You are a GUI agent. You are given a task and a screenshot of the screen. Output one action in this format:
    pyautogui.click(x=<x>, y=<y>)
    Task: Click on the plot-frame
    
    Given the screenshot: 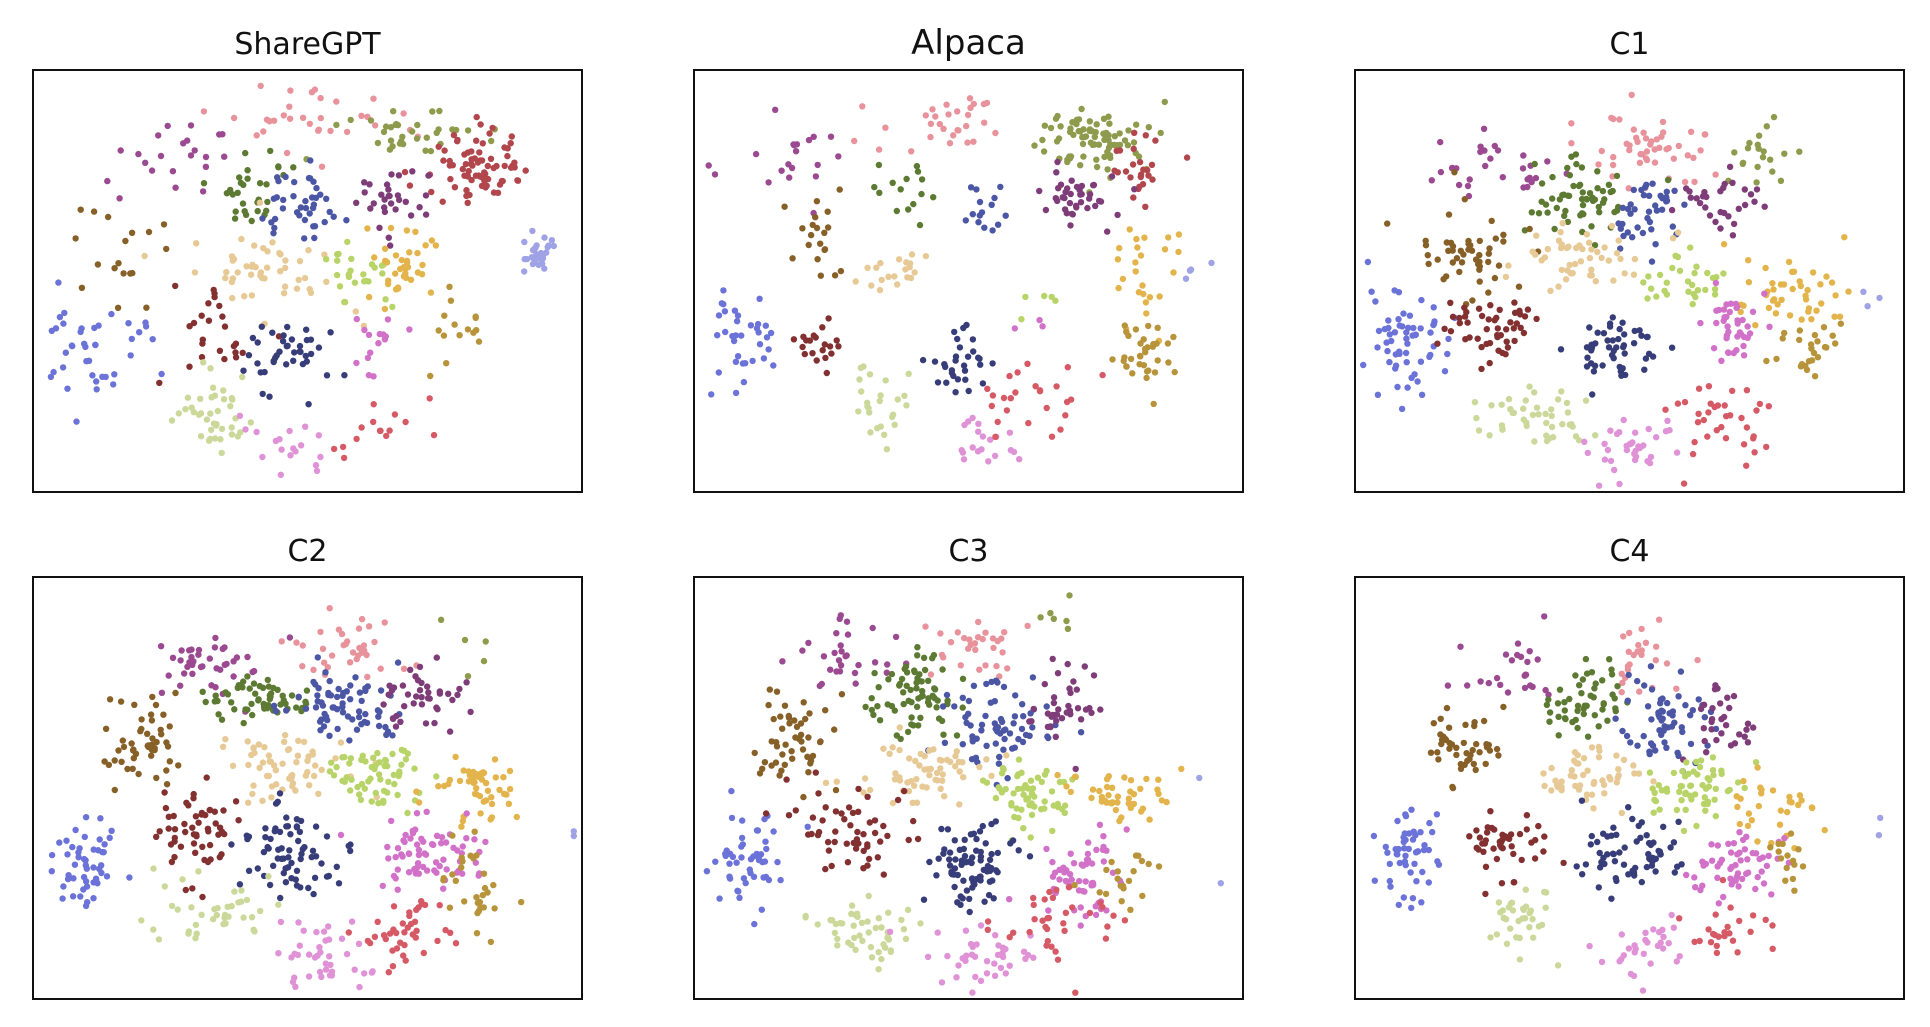 What is the action you would take?
    pyautogui.click(x=968, y=281)
    